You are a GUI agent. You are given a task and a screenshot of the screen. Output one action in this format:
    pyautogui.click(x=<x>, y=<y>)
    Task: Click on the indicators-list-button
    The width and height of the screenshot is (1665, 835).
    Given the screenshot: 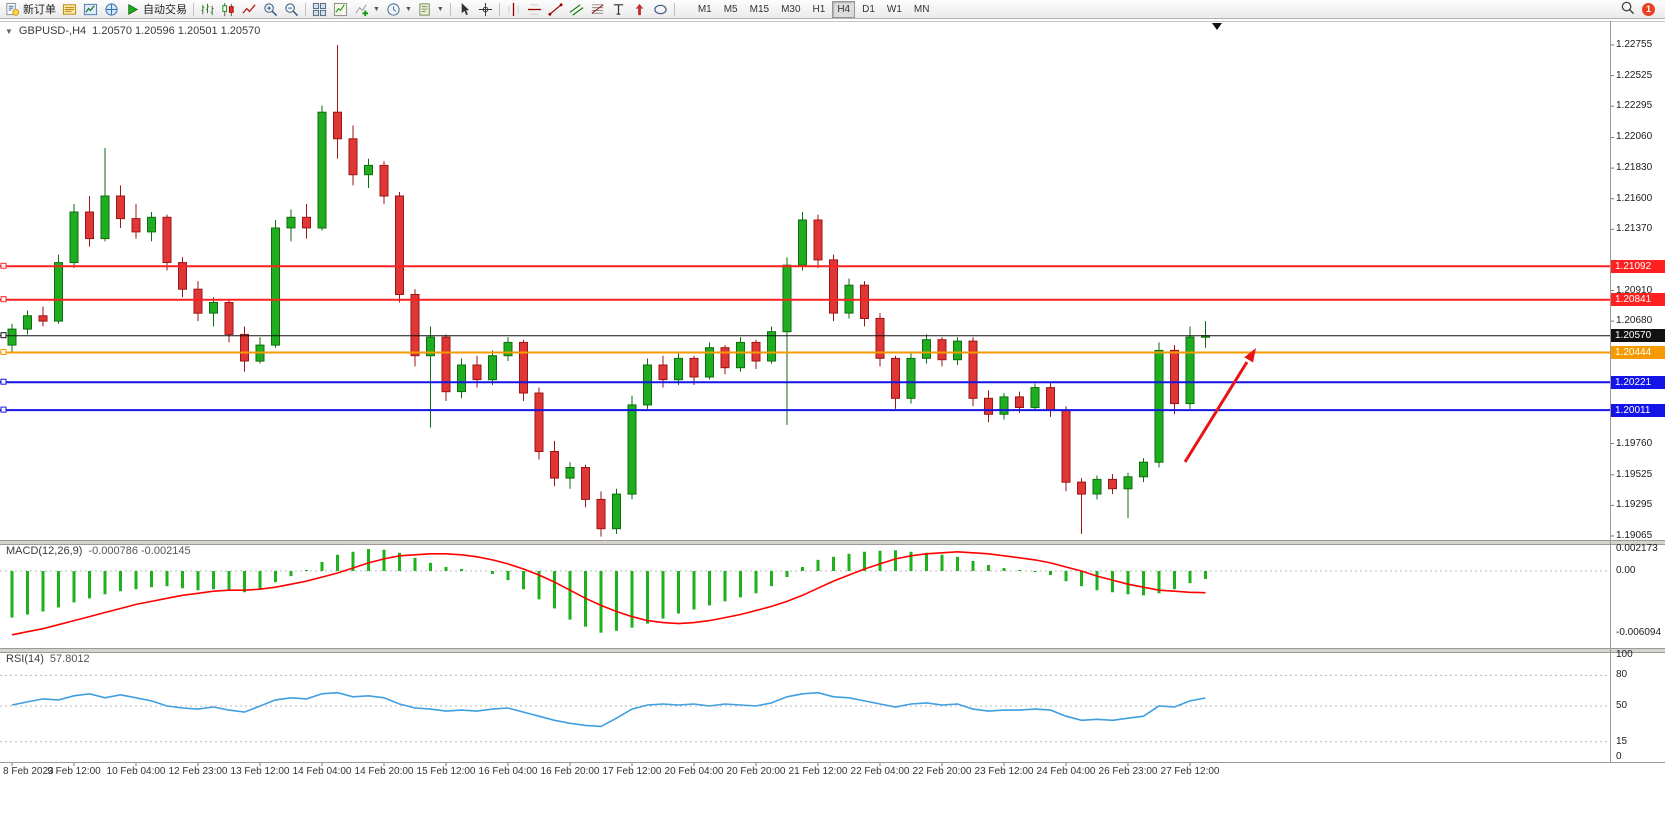 What is the action you would take?
    pyautogui.click(x=340, y=9)
    